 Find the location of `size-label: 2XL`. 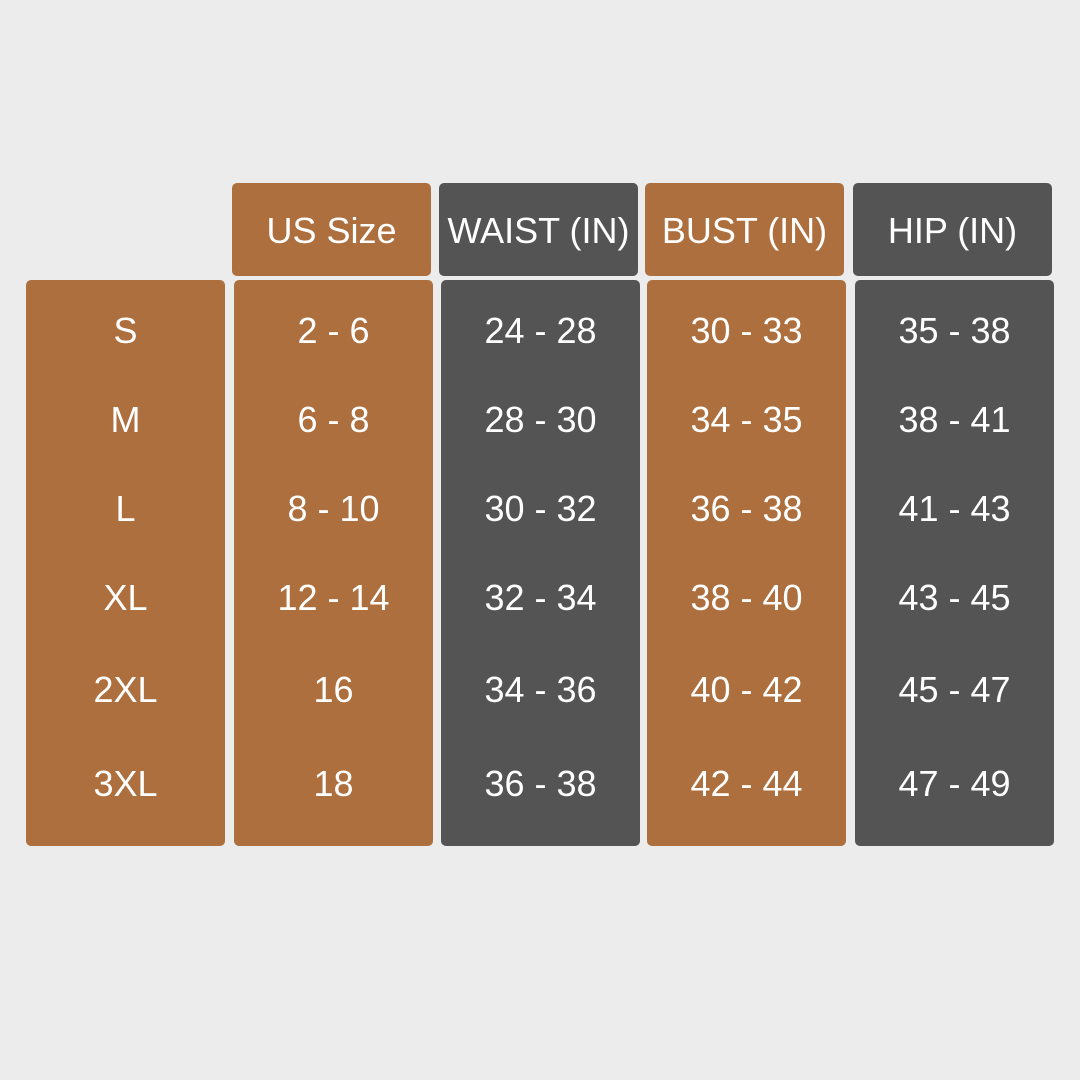

size-label: 2XL is located at coordinates (125, 689).